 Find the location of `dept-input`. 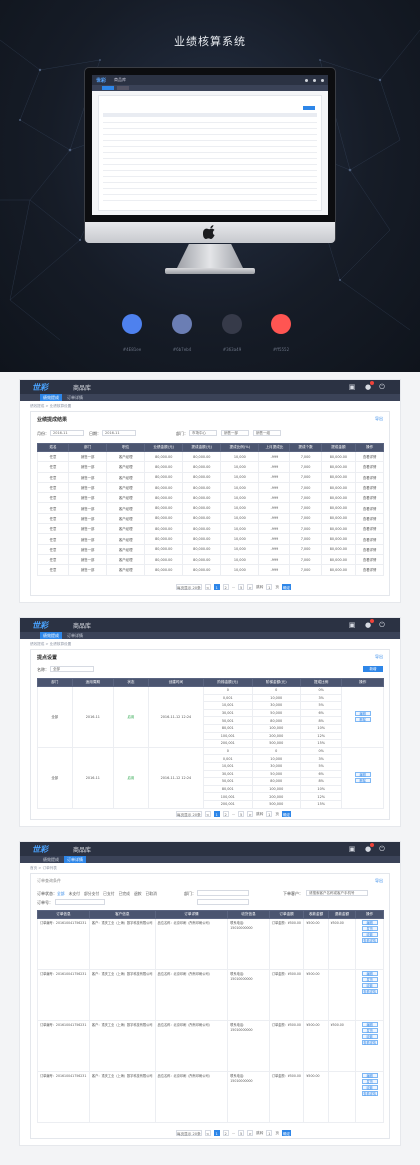

dept-input is located at coordinates (223, 893).